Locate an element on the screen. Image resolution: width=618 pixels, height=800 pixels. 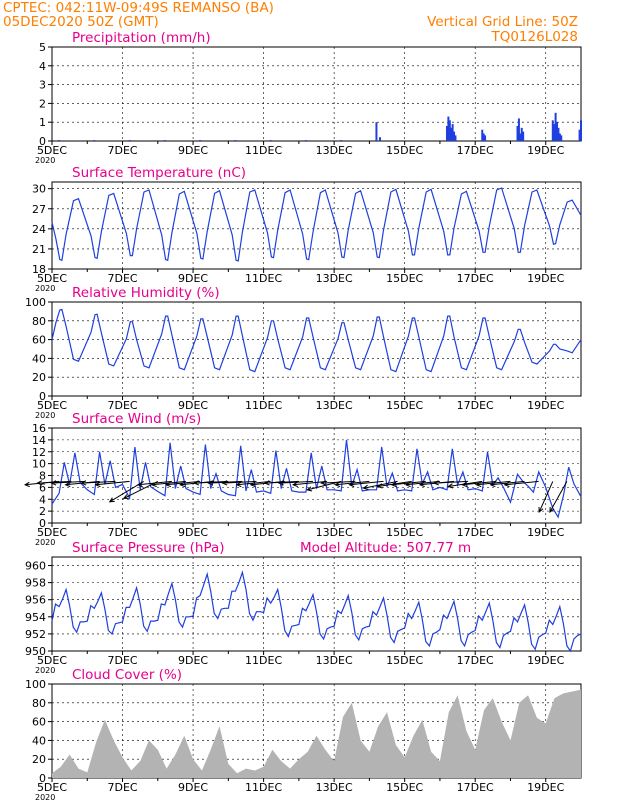
temp-xtick-label: 11DEC is located at coordinates (263, 278).